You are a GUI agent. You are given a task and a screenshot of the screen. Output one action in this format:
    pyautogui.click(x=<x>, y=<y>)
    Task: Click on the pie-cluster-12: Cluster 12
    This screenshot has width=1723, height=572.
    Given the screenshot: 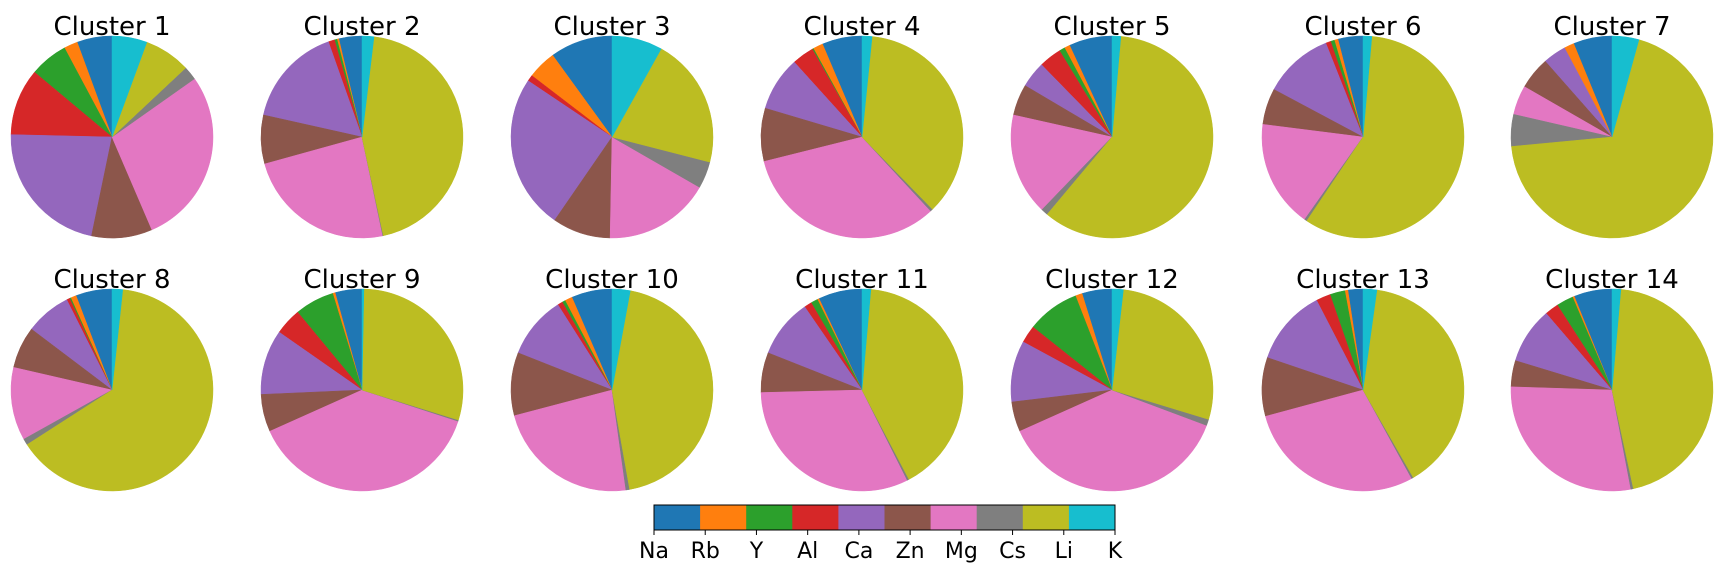 What is the action you would take?
    pyautogui.click(x=1112, y=378)
    